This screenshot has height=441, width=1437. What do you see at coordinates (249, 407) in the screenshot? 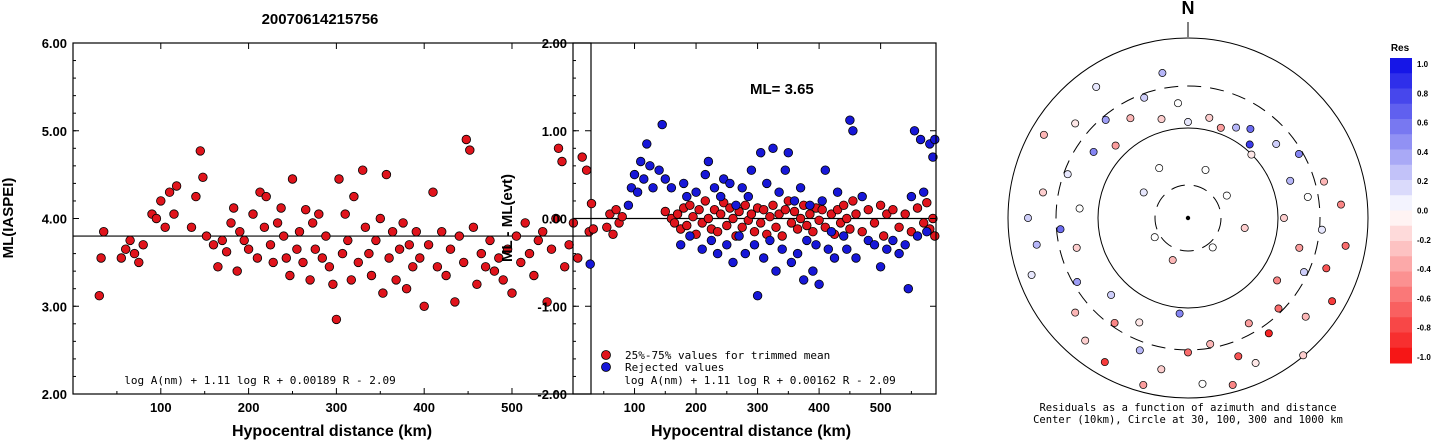
I see `ml-x-tick-label: 200` at bounding box center [249, 407].